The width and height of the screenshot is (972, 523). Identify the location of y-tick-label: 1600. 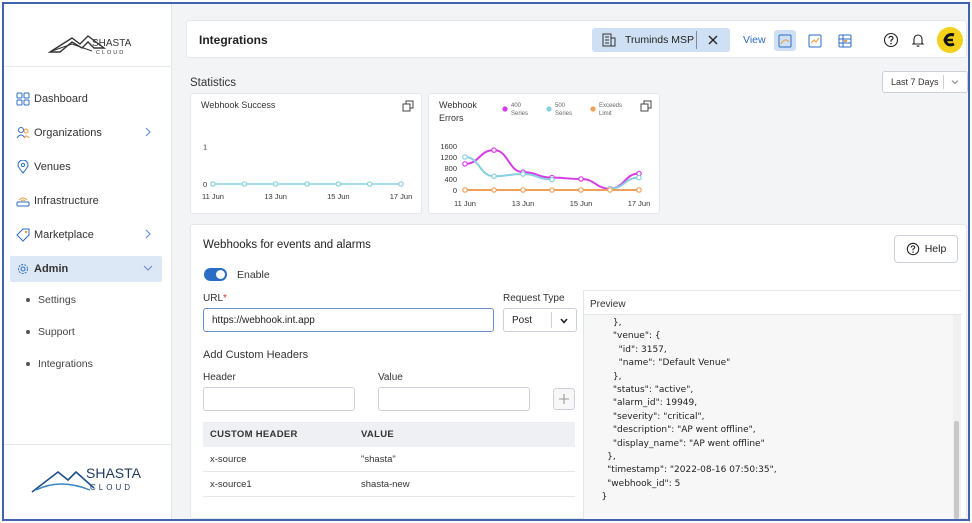
(448, 146).